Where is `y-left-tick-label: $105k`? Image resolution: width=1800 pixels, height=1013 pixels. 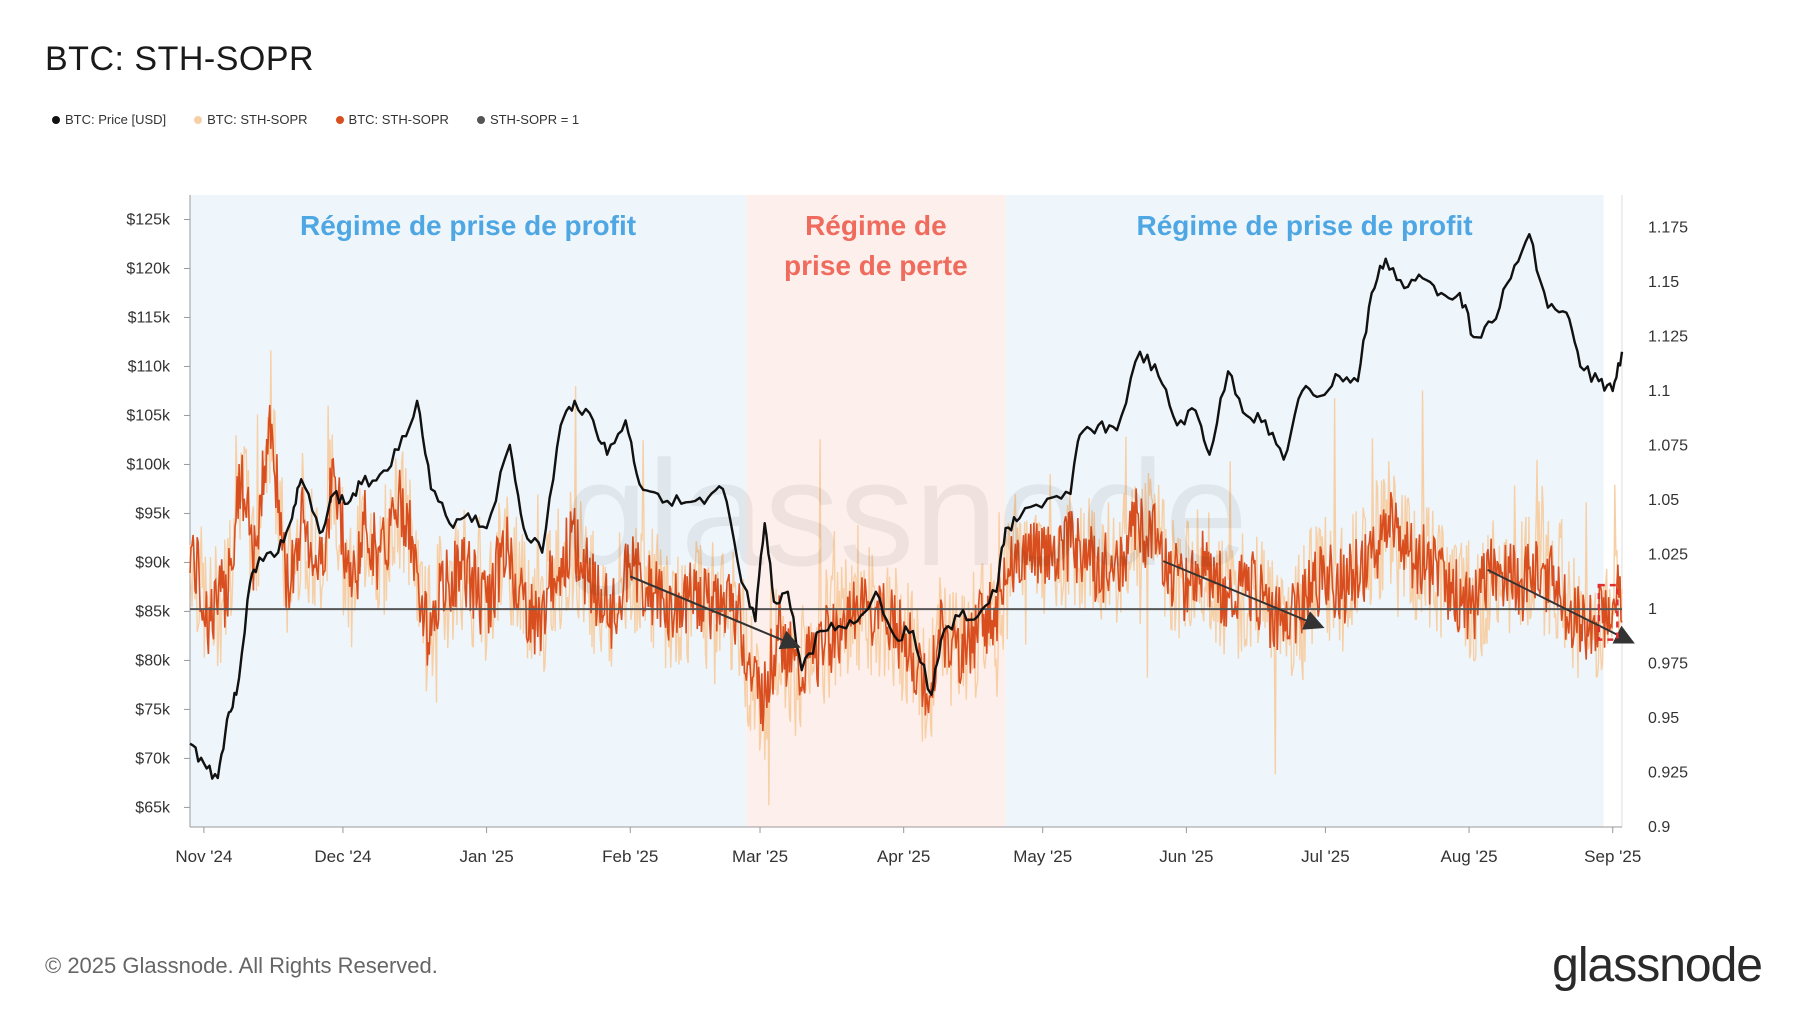
y-left-tick-label: $105k is located at coordinates (148, 415).